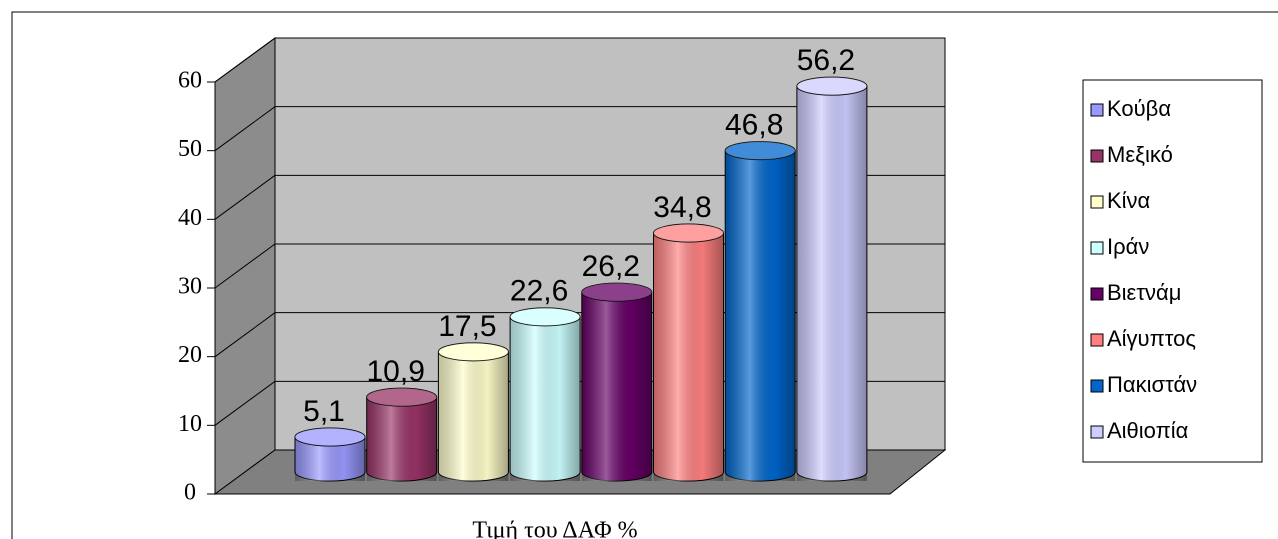 This screenshot has height=539, width=1278. What do you see at coordinates (1172, 271) in the screenshot?
I see `legend-box` at bounding box center [1172, 271].